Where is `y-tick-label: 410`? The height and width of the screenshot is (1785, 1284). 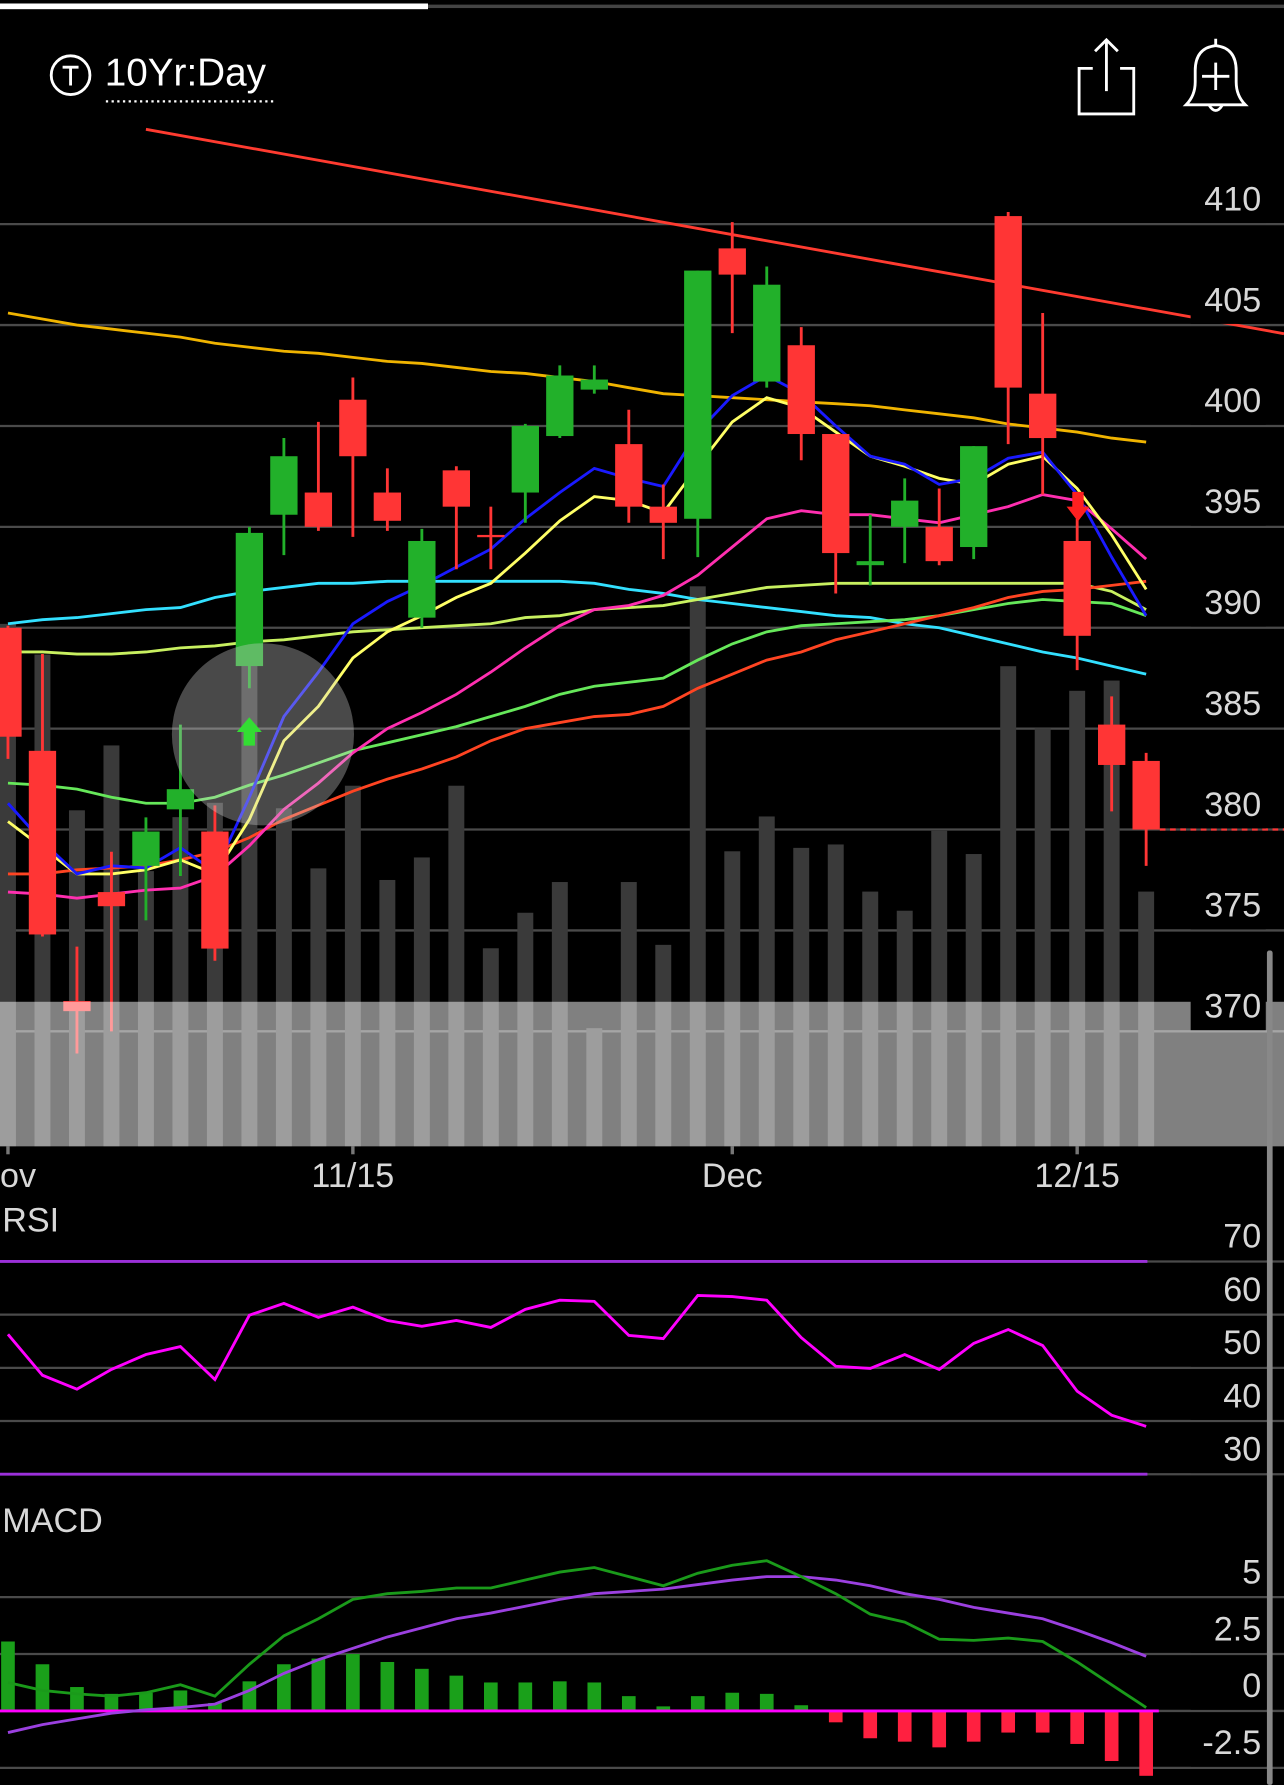 y-tick-label: 410 is located at coordinates (1232, 199).